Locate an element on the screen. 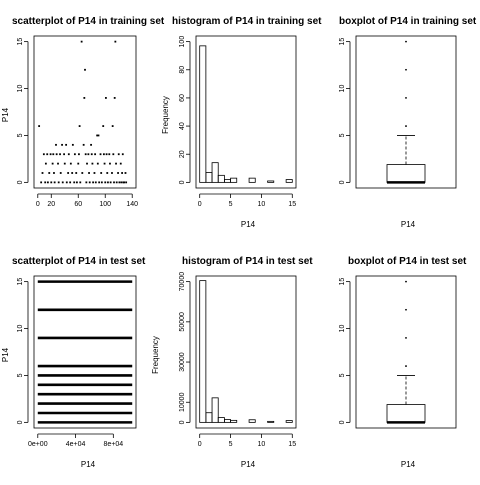 This screenshot has height=485, width=480. scatter-marks is located at coordinates (85, 352).